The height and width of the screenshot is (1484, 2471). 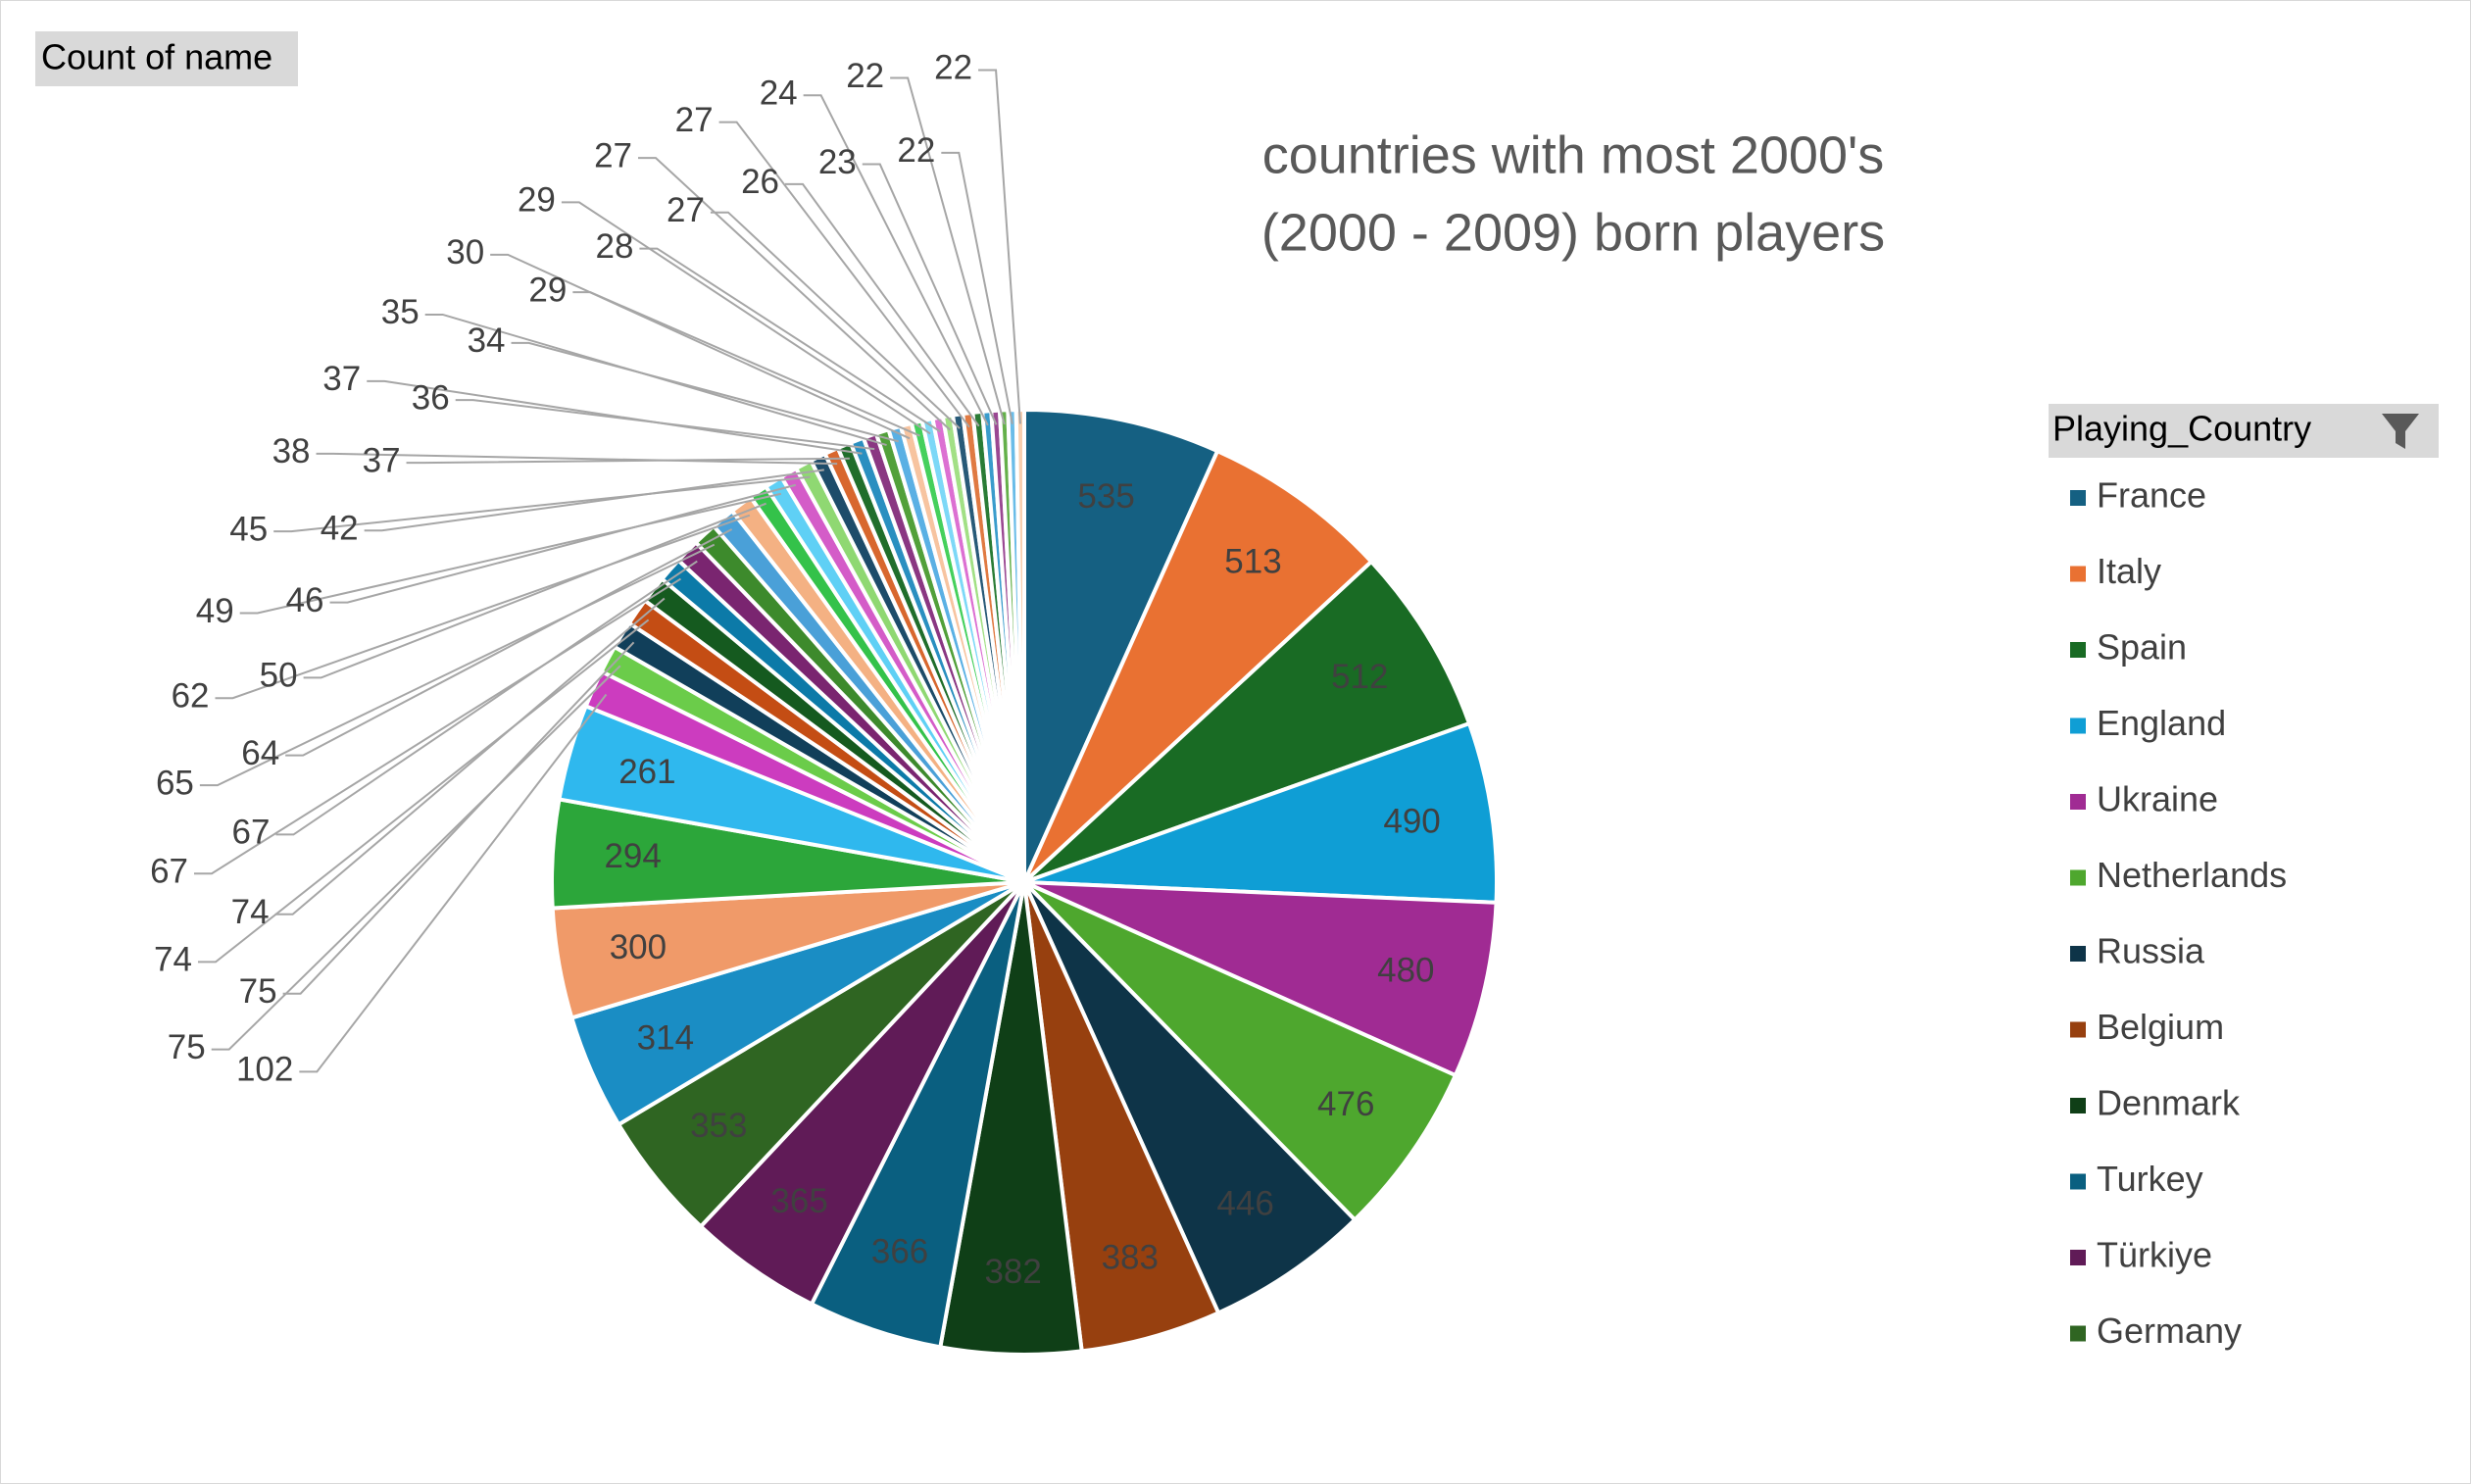 What do you see at coordinates (2151, 951) in the screenshot?
I see `legend-text: Russia` at bounding box center [2151, 951].